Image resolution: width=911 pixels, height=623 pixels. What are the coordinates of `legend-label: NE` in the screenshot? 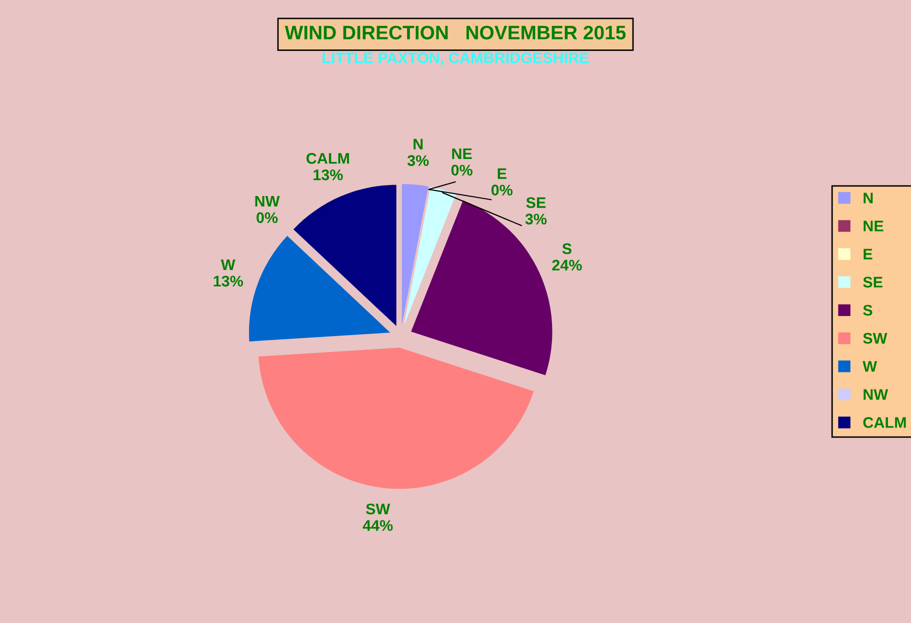 It's located at (874, 226).